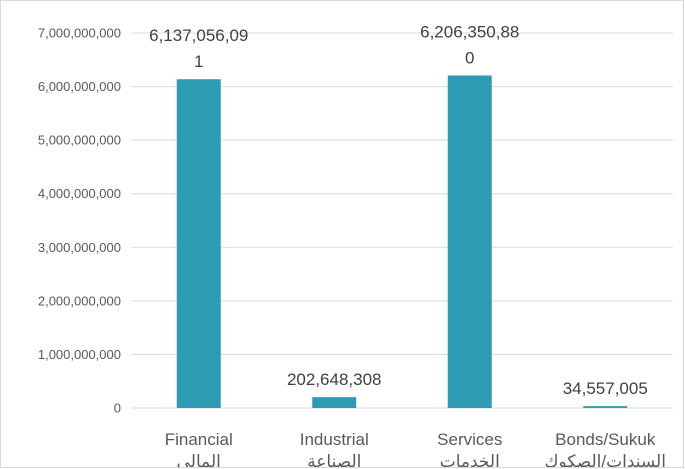  What do you see at coordinates (79, 193) in the screenshot?
I see `y-tick-label: 4,000,000,000` at bounding box center [79, 193].